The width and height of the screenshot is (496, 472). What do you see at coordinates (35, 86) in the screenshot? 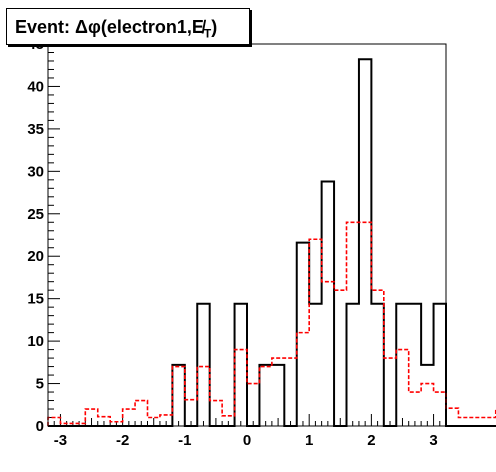
I see `y-tick-label: 40` at bounding box center [35, 86].